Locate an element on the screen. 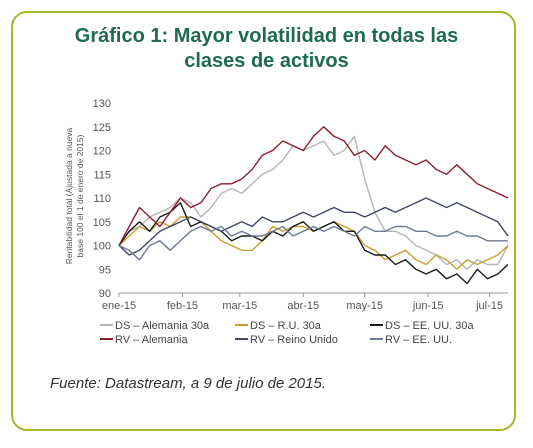 The height and width of the screenshot is (448, 533). legend-entry: RV – EE. UU. is located at coordinates (418, 340).